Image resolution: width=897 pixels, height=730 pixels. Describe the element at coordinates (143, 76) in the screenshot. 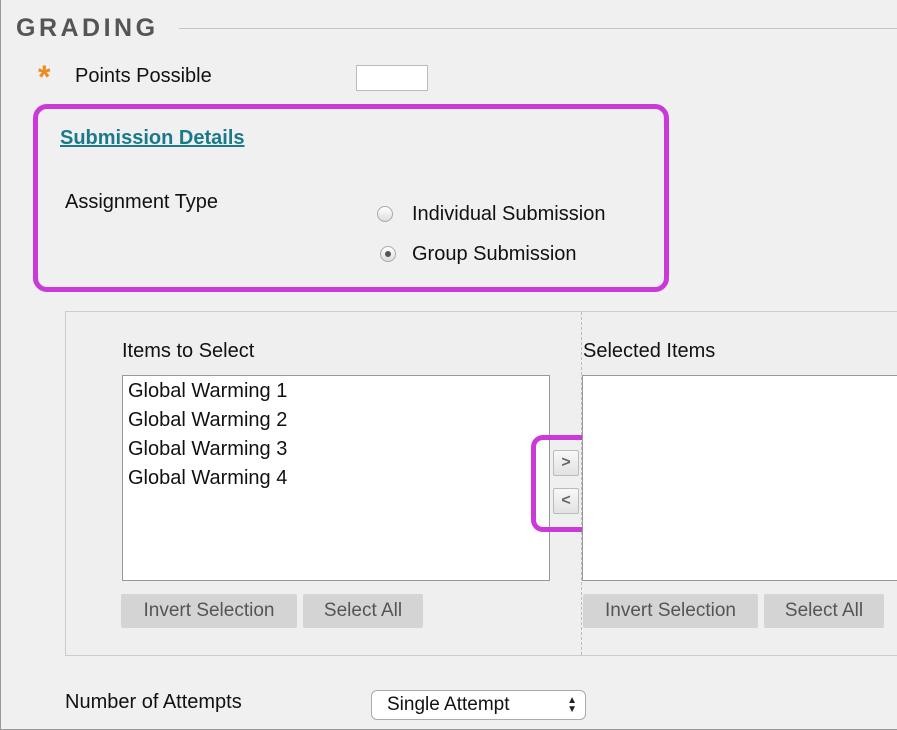

I see `points-possible-label: Points Possible` at that location.